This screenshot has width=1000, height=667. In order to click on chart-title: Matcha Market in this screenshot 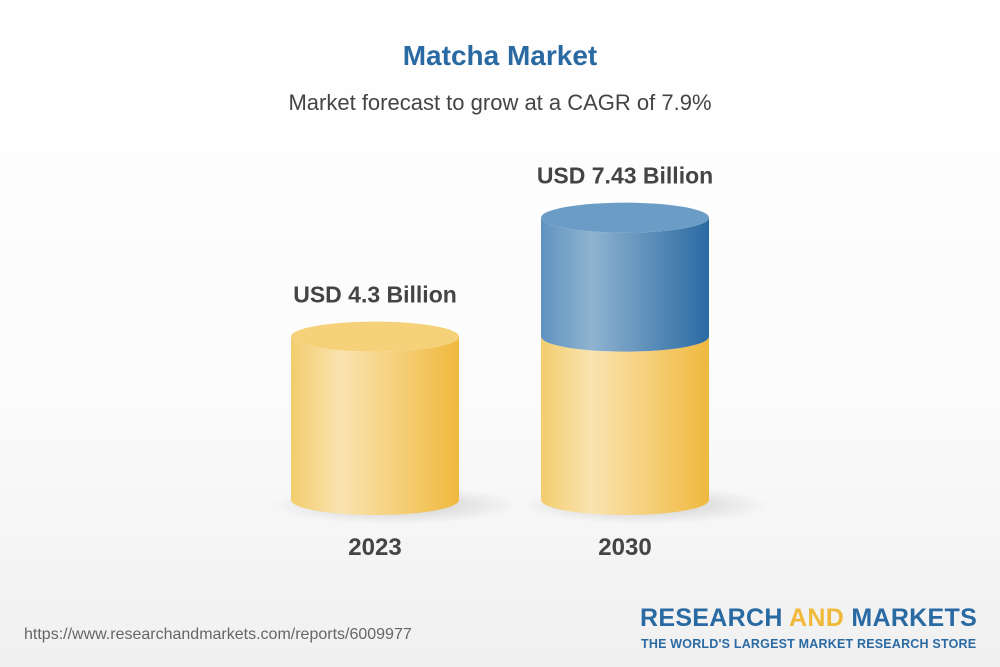, I will do `click(500, 55)`.